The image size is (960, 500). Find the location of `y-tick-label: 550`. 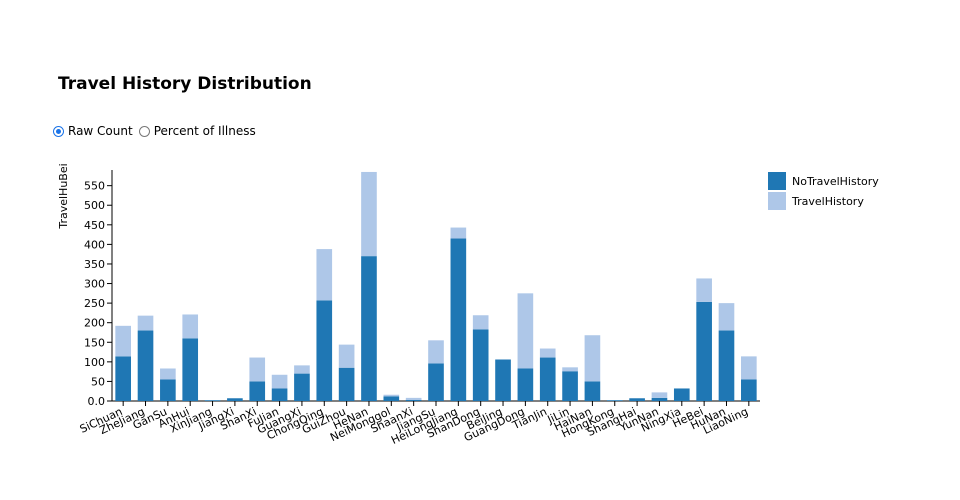

y-tick-label: 550 is located at coordinates (94, 186).